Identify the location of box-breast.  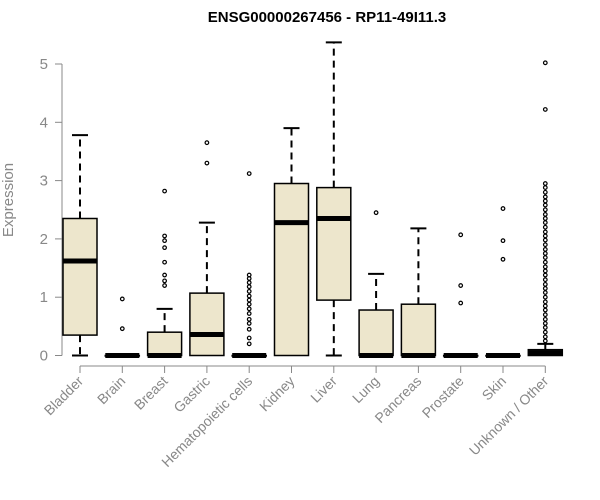
(164, 273).